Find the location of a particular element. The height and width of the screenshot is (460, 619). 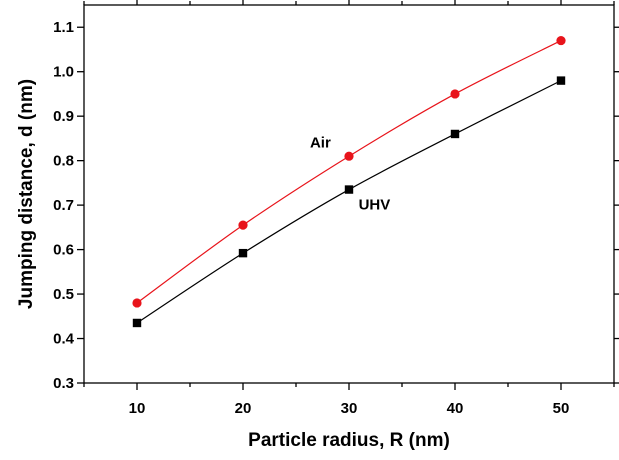

y-tick-label: 1.0 is located at coordinates (63, 72).